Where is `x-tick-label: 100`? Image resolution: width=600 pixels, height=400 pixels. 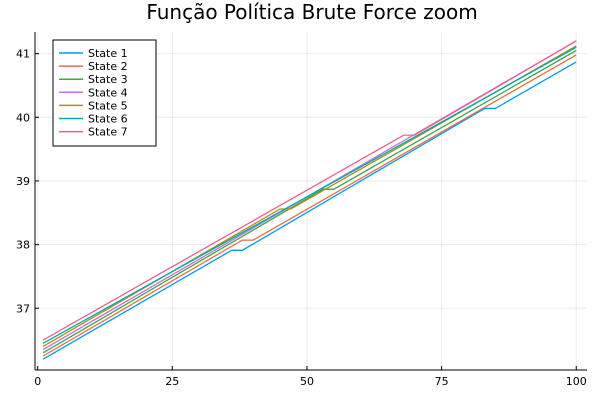 x-tick-label: 100 is located at coordinates (576, 381).